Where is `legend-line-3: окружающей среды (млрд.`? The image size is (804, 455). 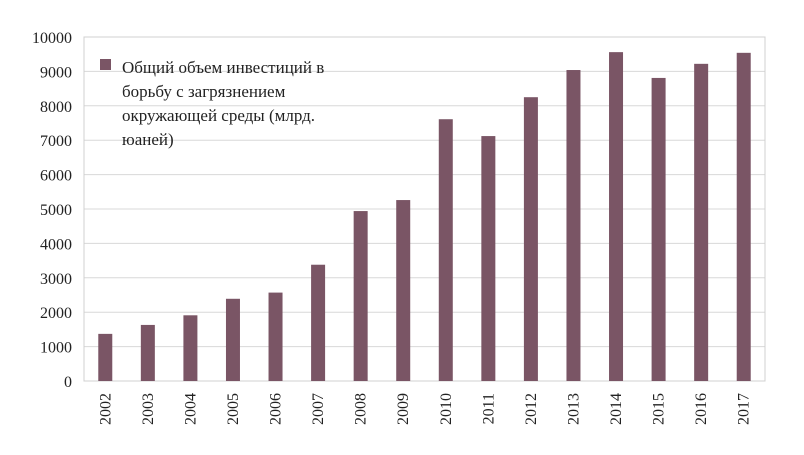
legend-line-3: окружающей среды (млрд. is located at coordinates (218, 115).